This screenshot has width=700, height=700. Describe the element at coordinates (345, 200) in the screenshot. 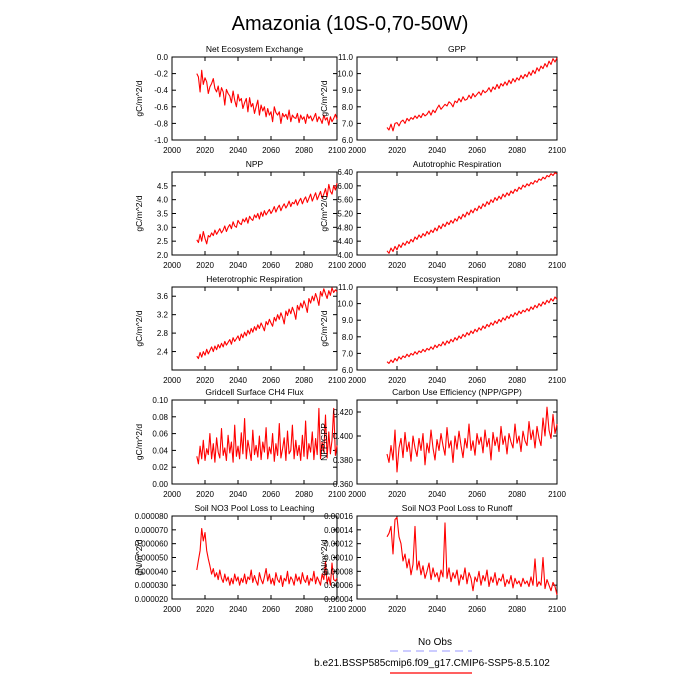

I see `y-tick-label: 5.60` at that location.